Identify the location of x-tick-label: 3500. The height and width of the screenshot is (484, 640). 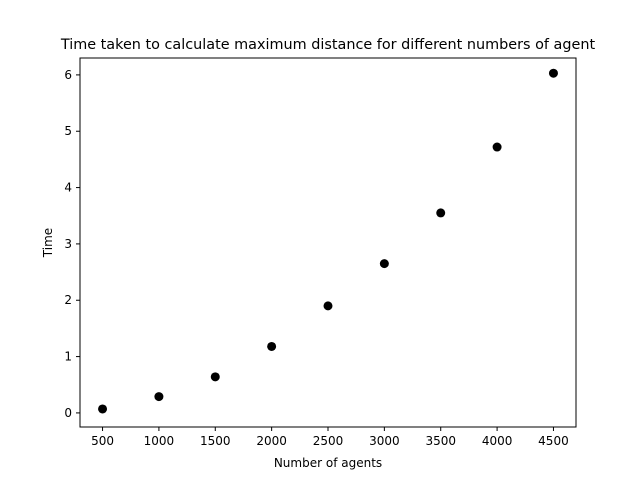
(440, 441).